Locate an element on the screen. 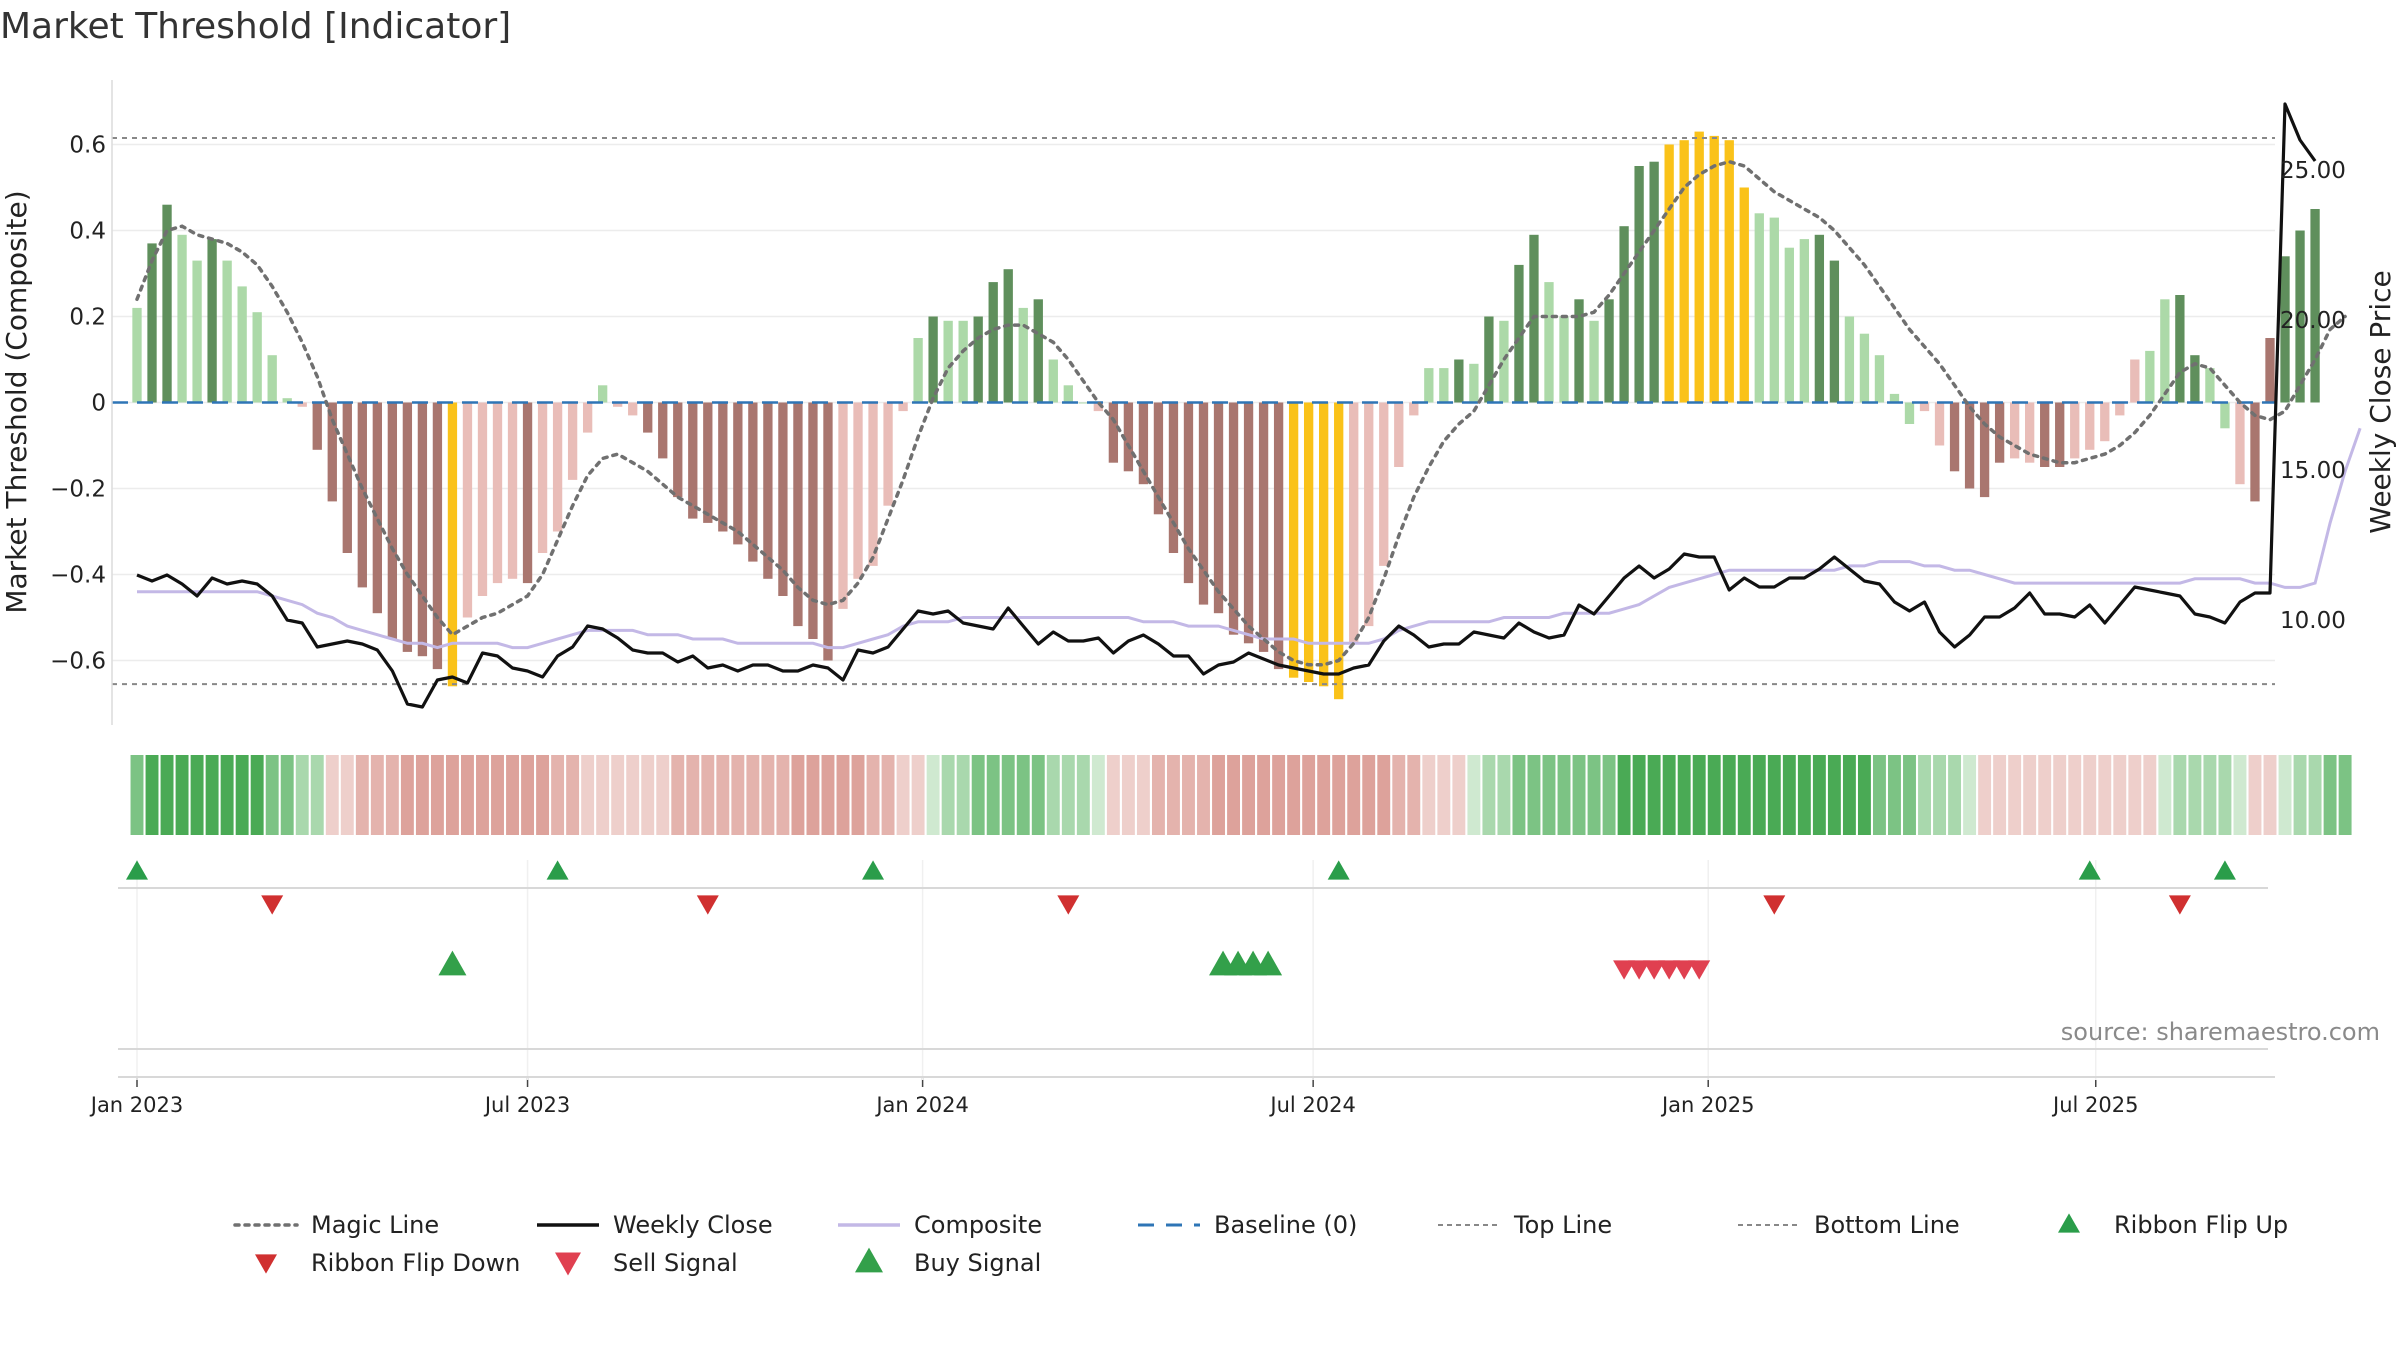  legend-label-ribbon-flip-down: Ribbon Flip Down is located at coordinates (415, 1263).